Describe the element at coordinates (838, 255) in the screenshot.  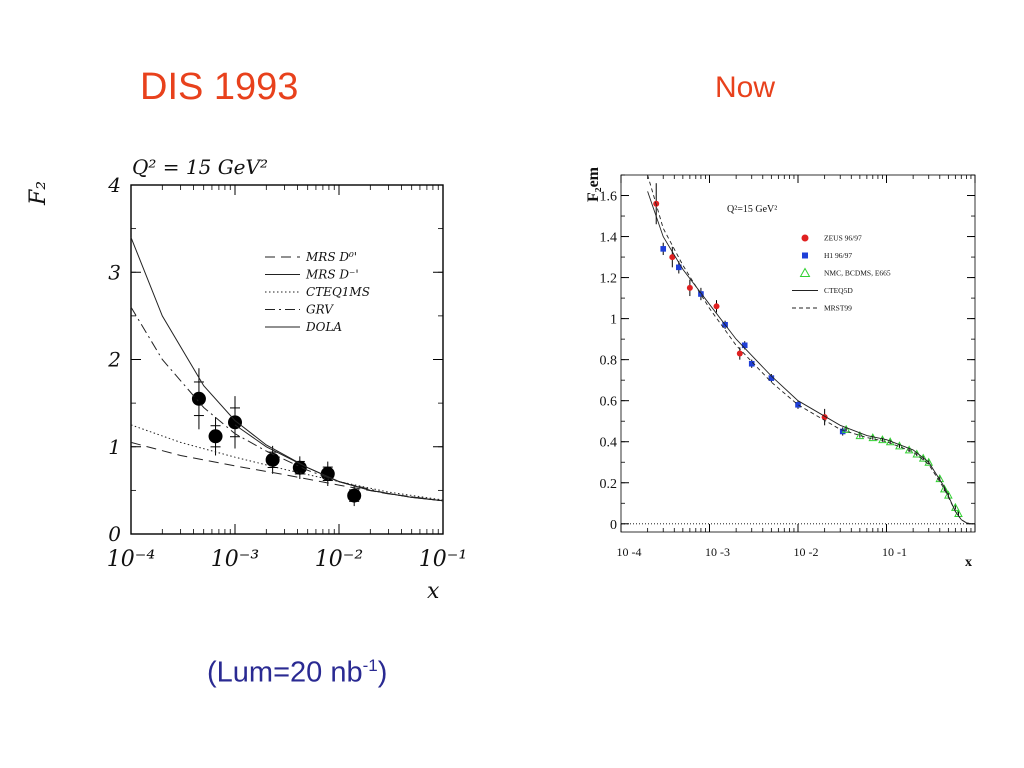
I see `chart2-legend-h1-96-97-label: H1 96/97` at that location.